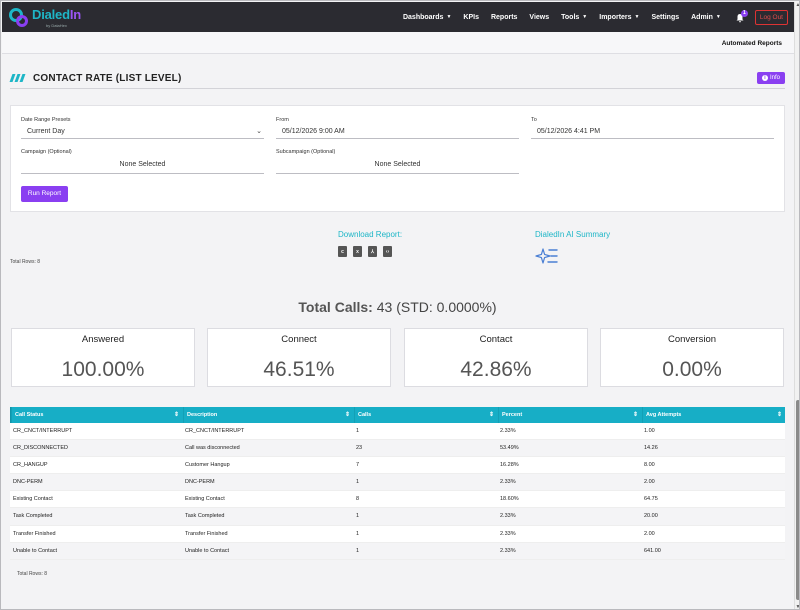 The image size is (800, 610). I want to click on scroll-up-arrow-icon: ▲, so click(797, 5).